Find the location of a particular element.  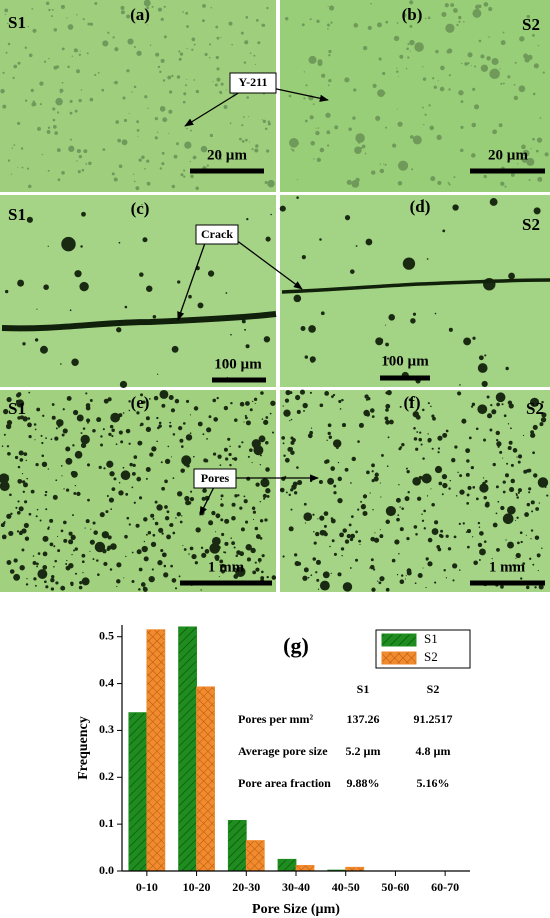

table-row-label: Pores per mm² is located at coordinates (276, 719).